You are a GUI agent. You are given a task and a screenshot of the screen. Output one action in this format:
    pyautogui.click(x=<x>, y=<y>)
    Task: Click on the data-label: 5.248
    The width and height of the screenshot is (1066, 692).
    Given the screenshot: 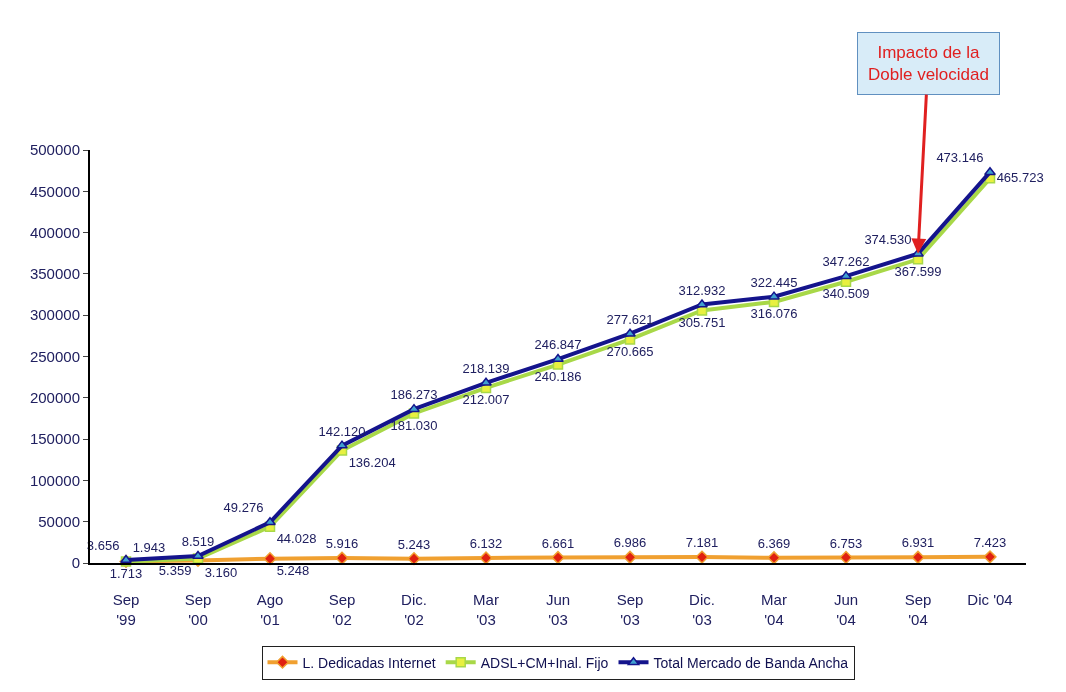 What is the action you would take?
    pyautogui.click(x=293, y=571)
    